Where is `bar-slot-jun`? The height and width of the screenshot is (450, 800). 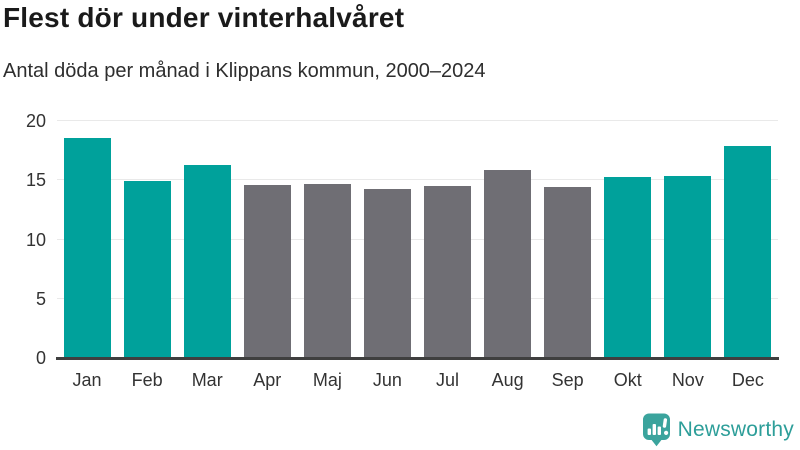 bar-slot-jun is located at coordinates (387, 239).